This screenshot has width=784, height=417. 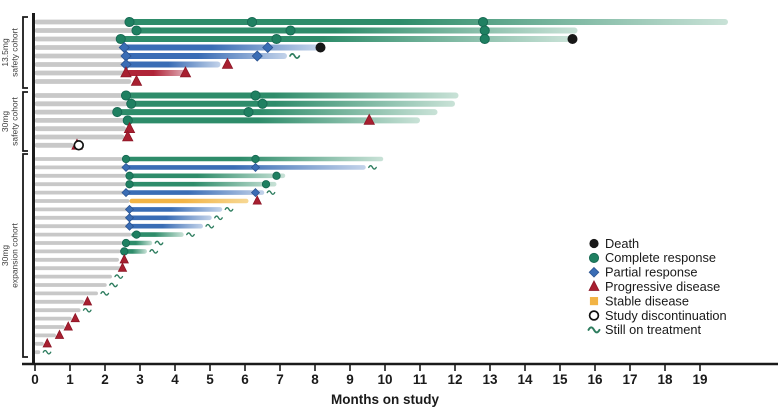 I want to click on legend-item: Progressive disease, so click(x=654, y=286).